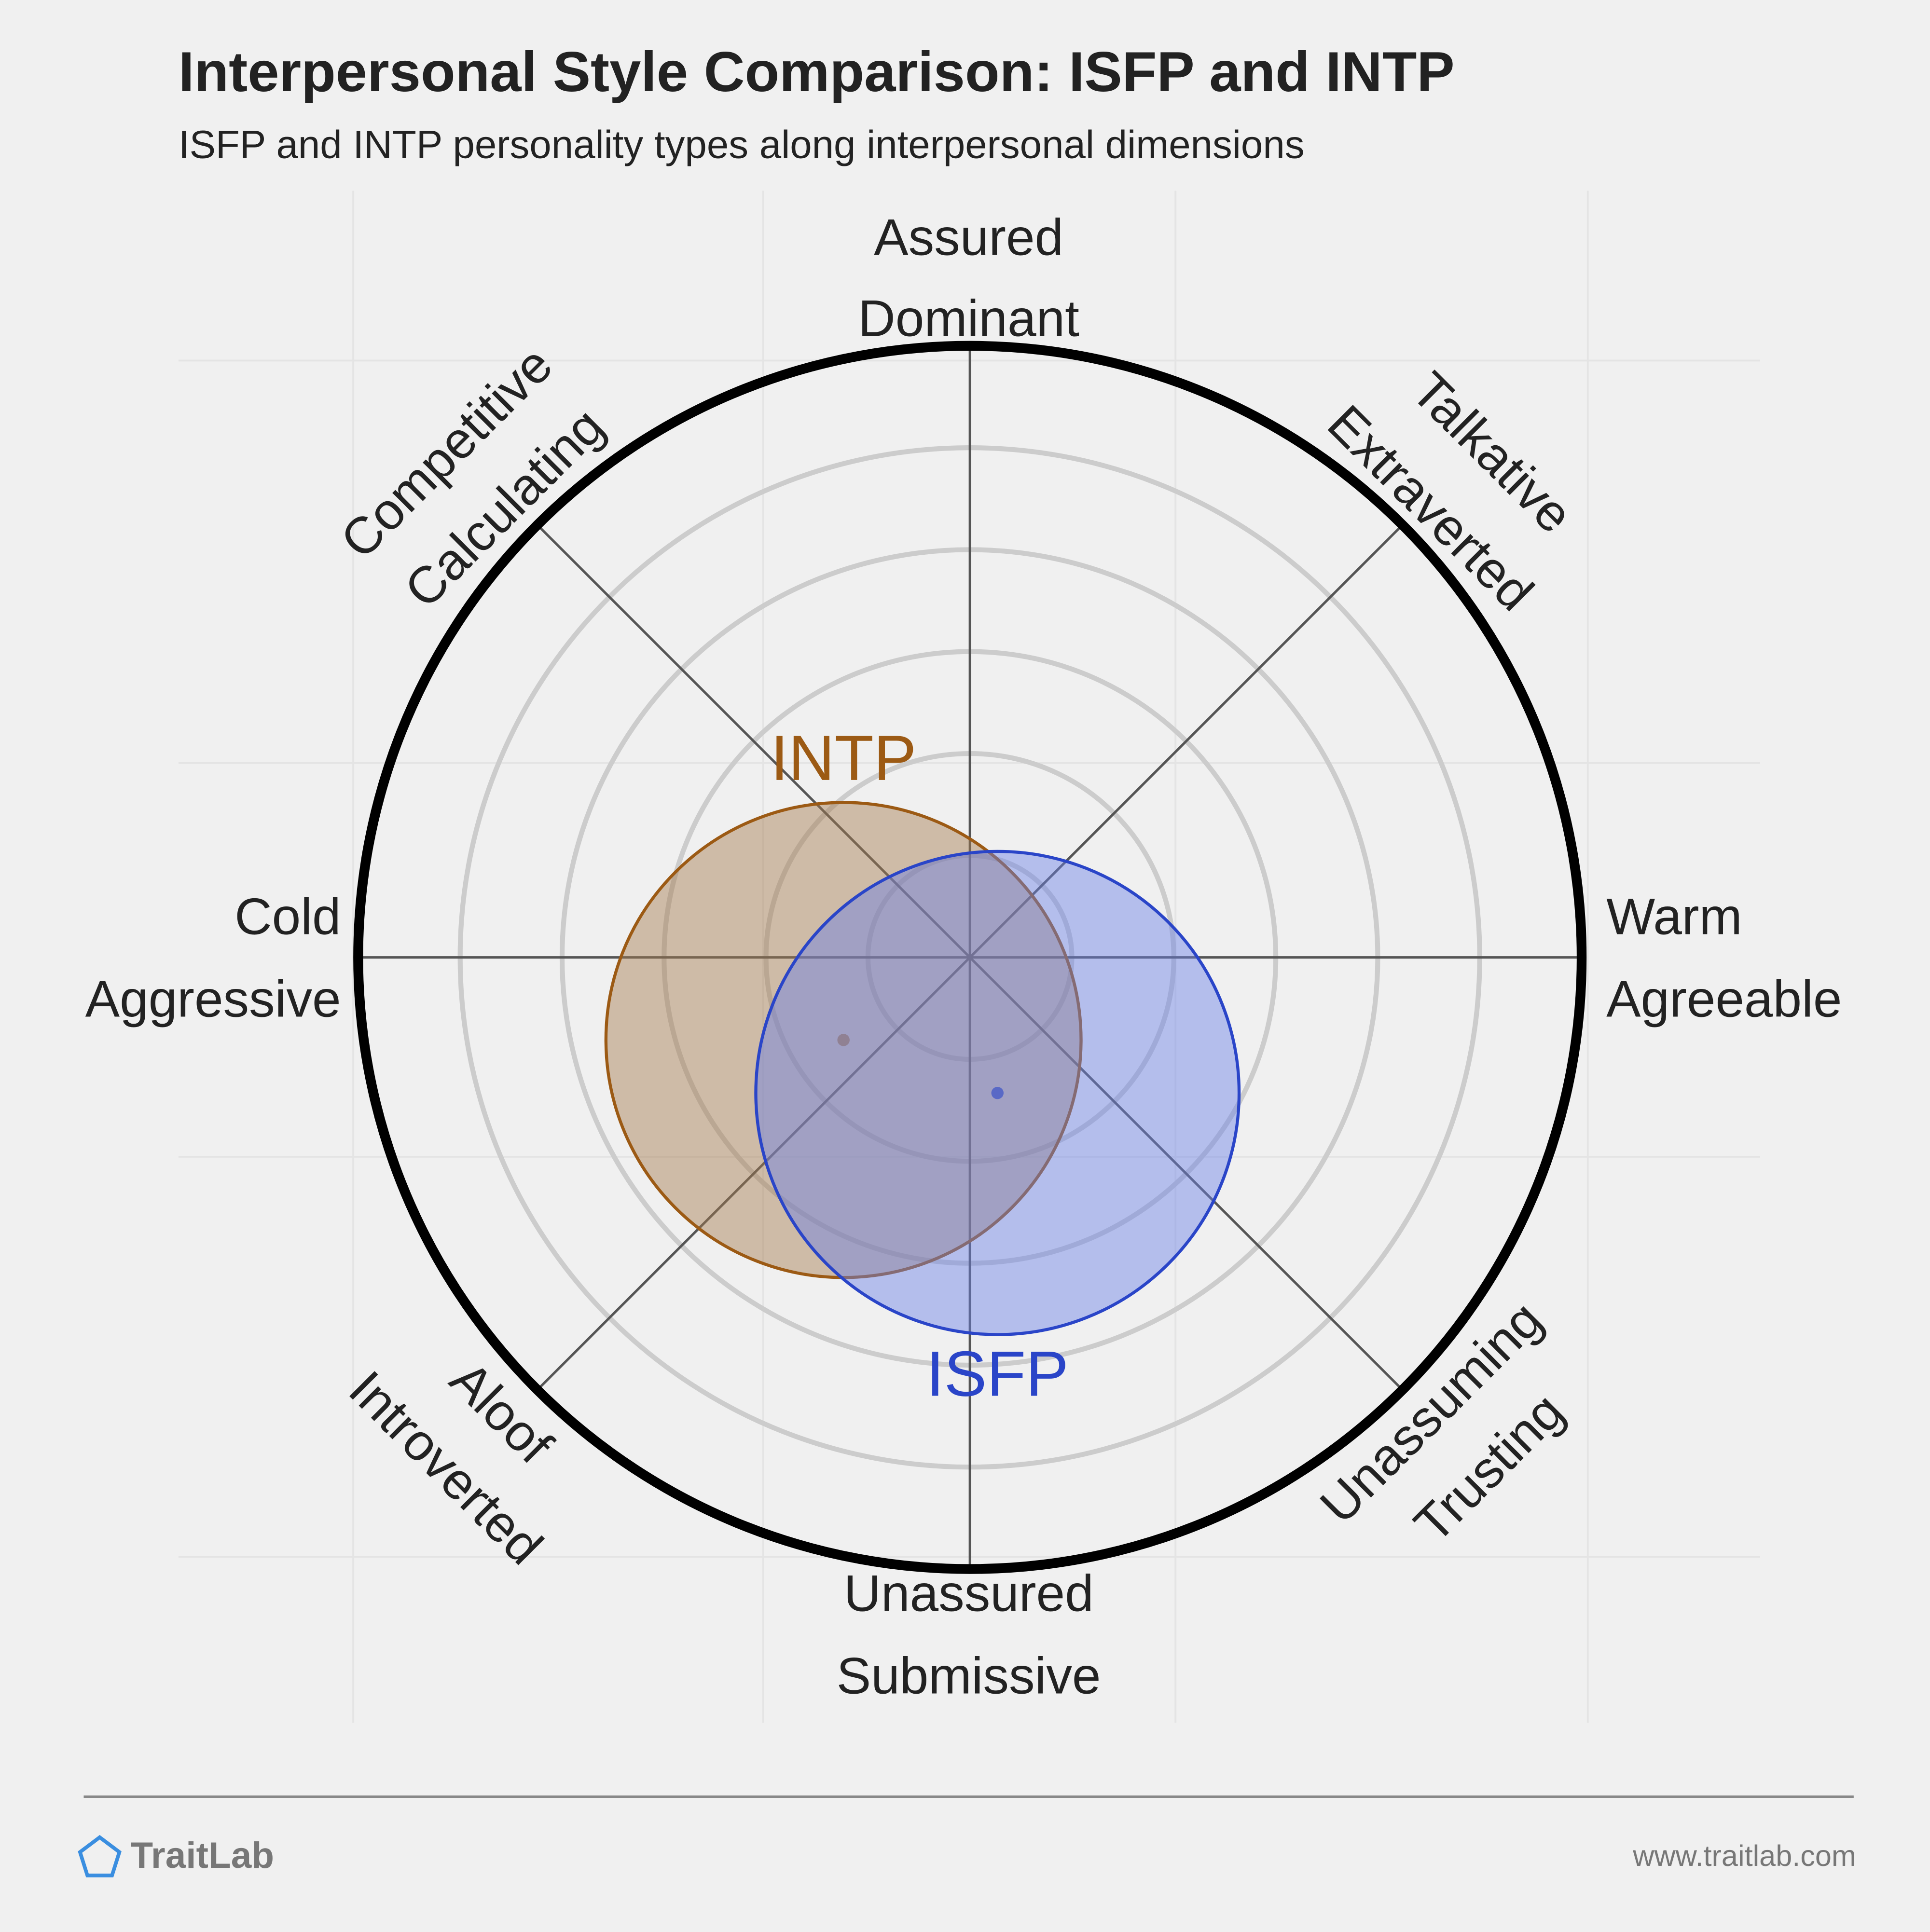 Image resolution: width=1930 pixels, height=1932 pixels. What do you see at coordinates (968, 237) in the screenshot?
I see `axis-label: Assured` at bounding box center [968, 237].